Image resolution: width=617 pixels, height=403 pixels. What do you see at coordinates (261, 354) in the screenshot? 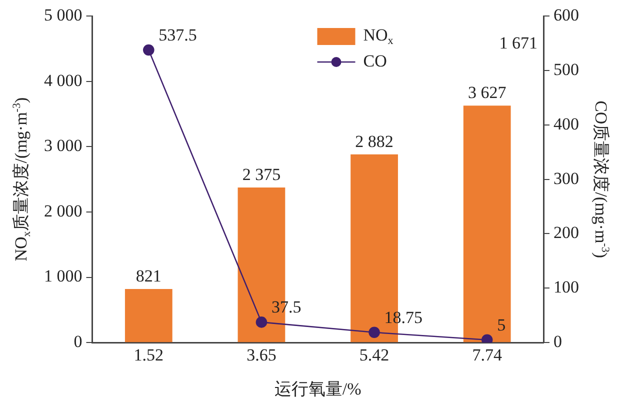
I see `x-tick-label: 3.65` at bounding box center [261, 354].